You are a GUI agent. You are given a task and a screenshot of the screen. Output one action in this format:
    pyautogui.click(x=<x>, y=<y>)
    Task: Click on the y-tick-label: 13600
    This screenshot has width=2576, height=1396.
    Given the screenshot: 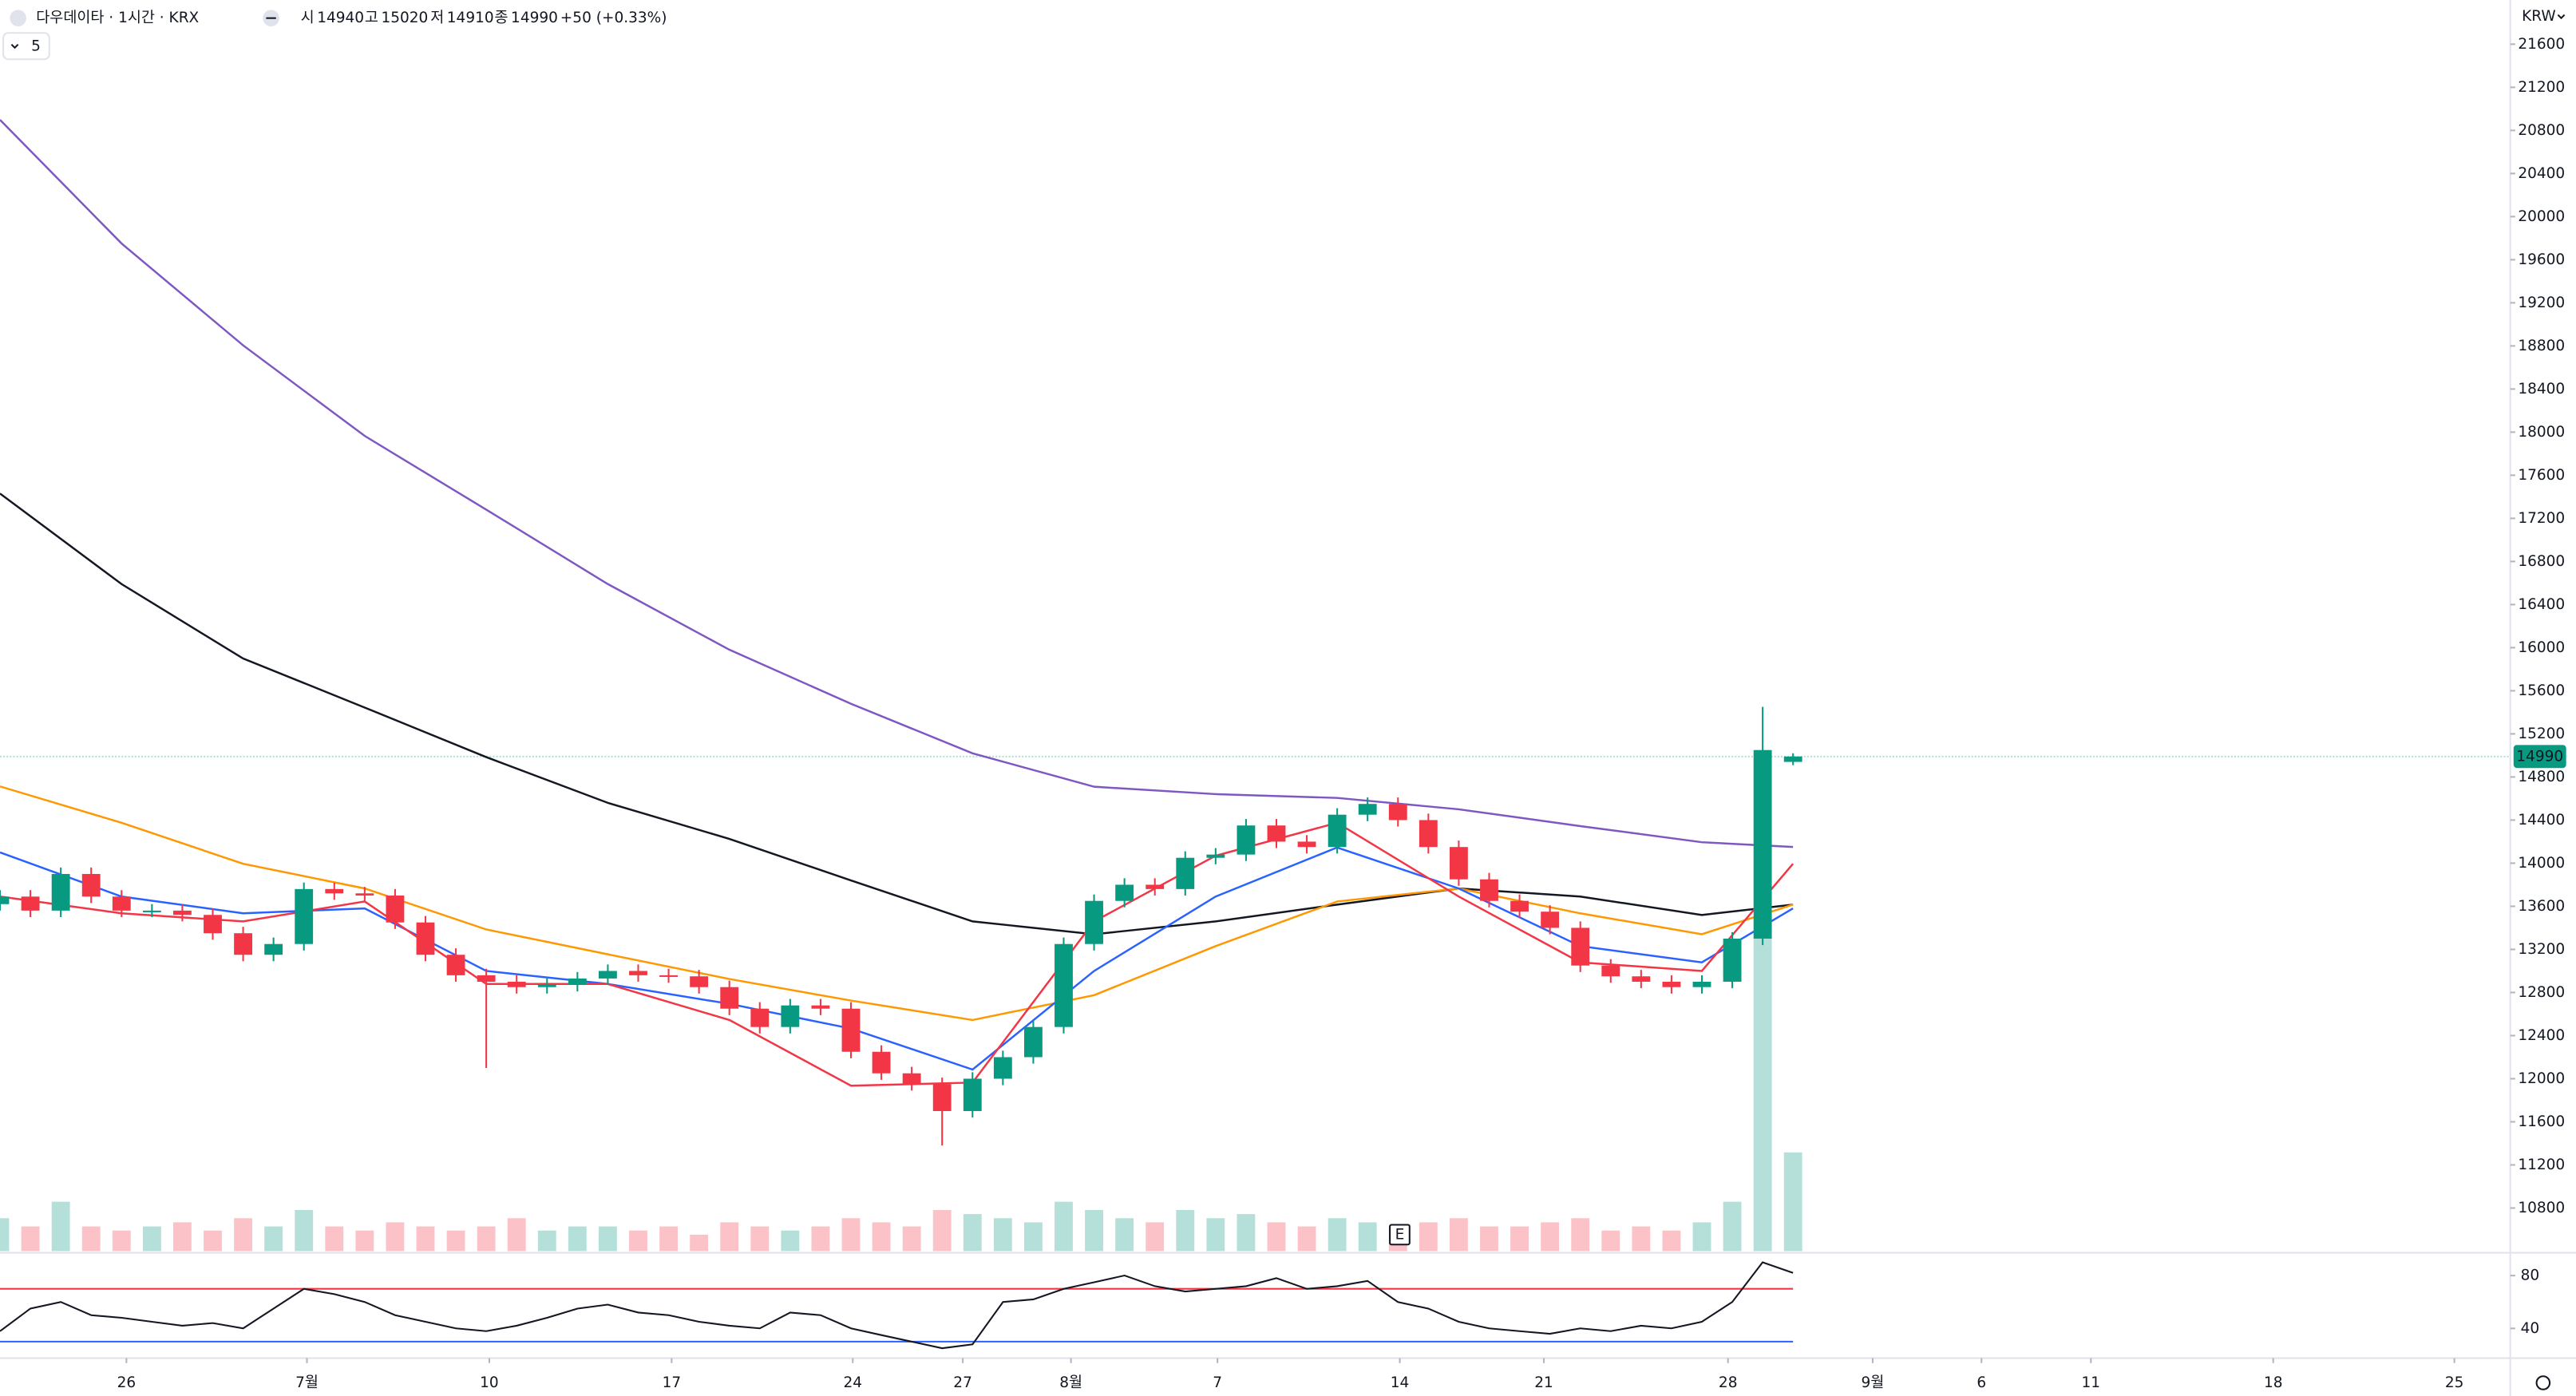 What is the action you would take?
    pyautogui.click(x=2541, y=907)
    